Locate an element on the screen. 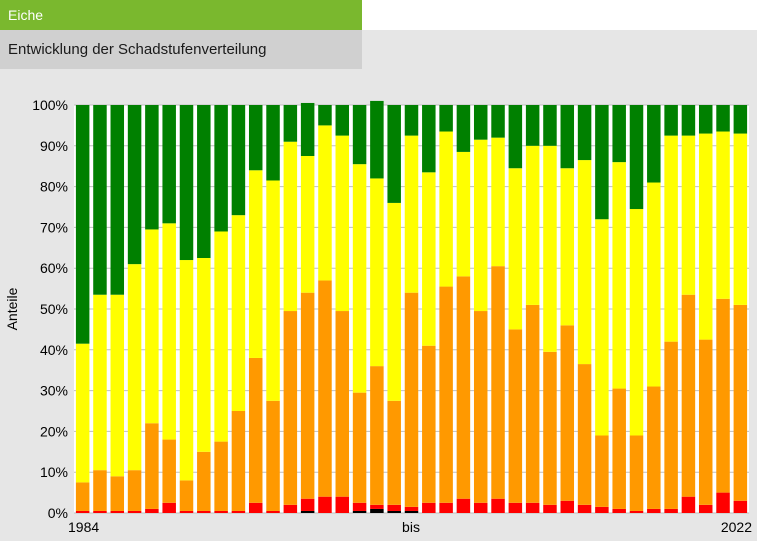 This screenshot has width=757, height=541. bar-segment-2005 is located at coordinates (446, 118).